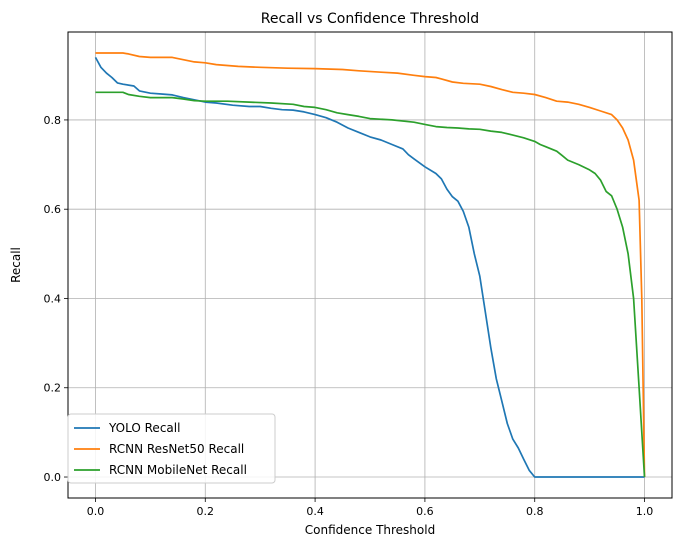 The height and width of the screenshot is (547, 691). What do you see at coordinates (53, 298) in the screenshot?
I see `y-tick-label: 0.4` at bounding box center [53, 298].